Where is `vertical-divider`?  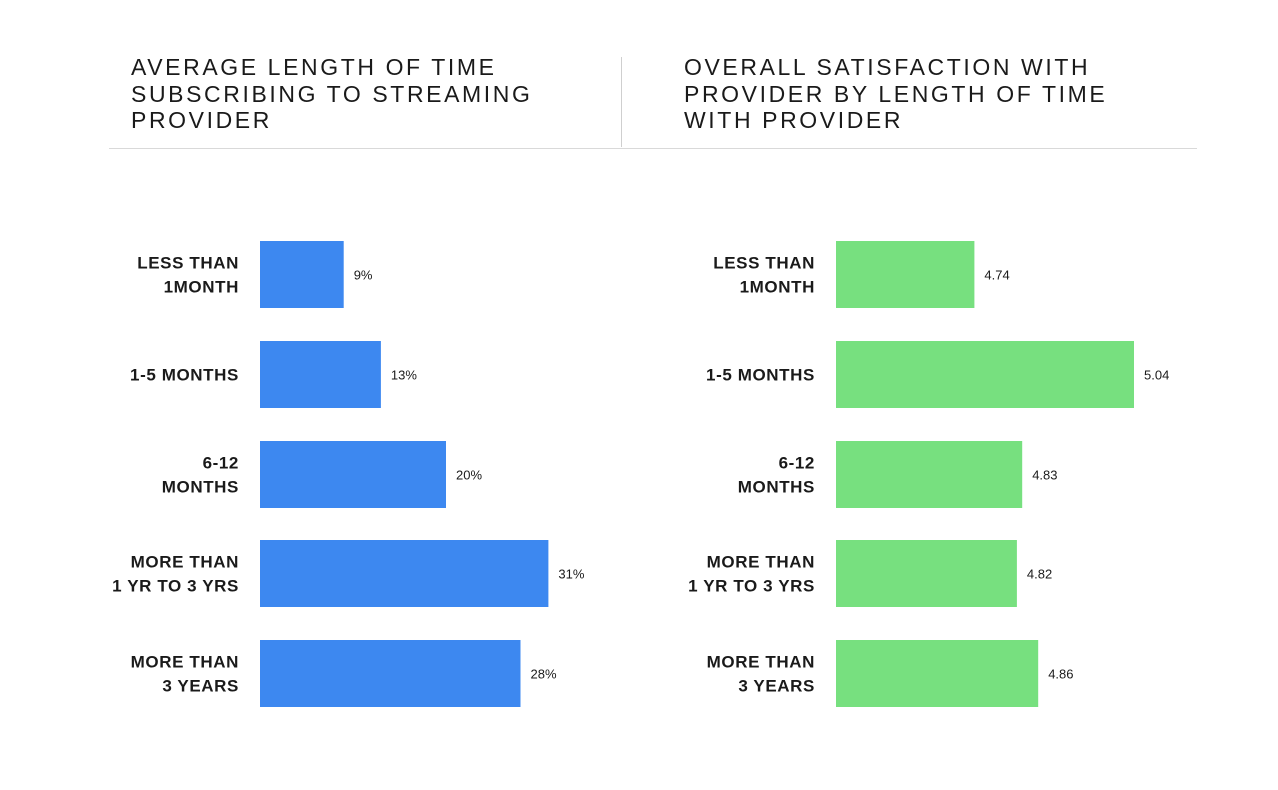 vertical-divider is located at coordinates (621, 102).